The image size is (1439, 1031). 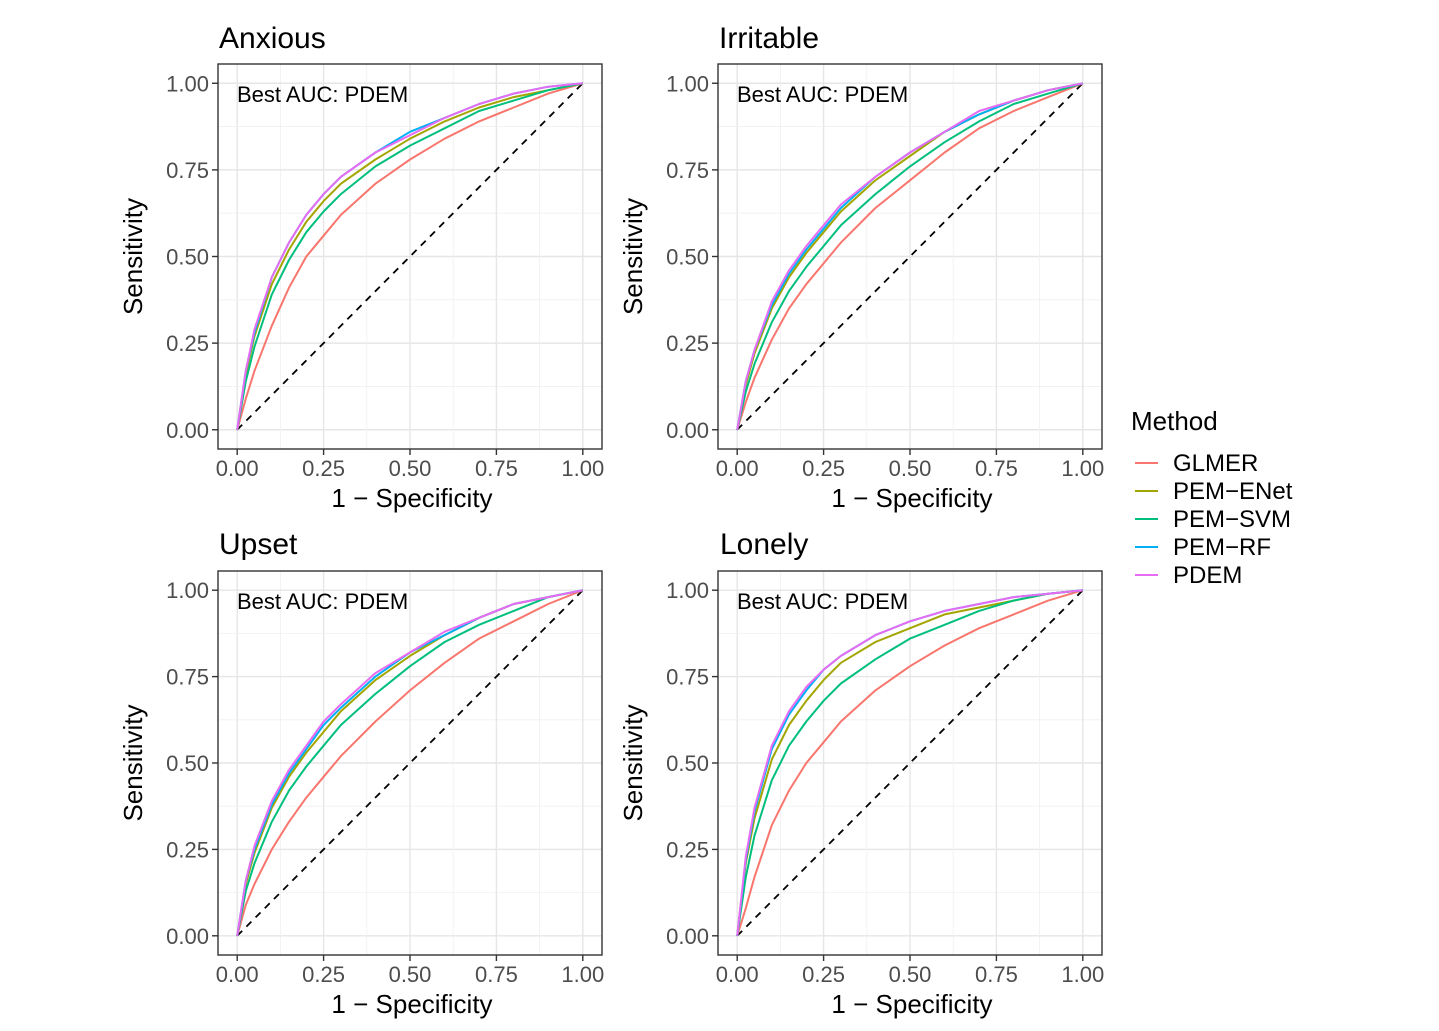 What do you see at coordinates (1222, 547) in the screenshot?
I see `legend-label: PEM−RF` at bounding box center [1222, 547].